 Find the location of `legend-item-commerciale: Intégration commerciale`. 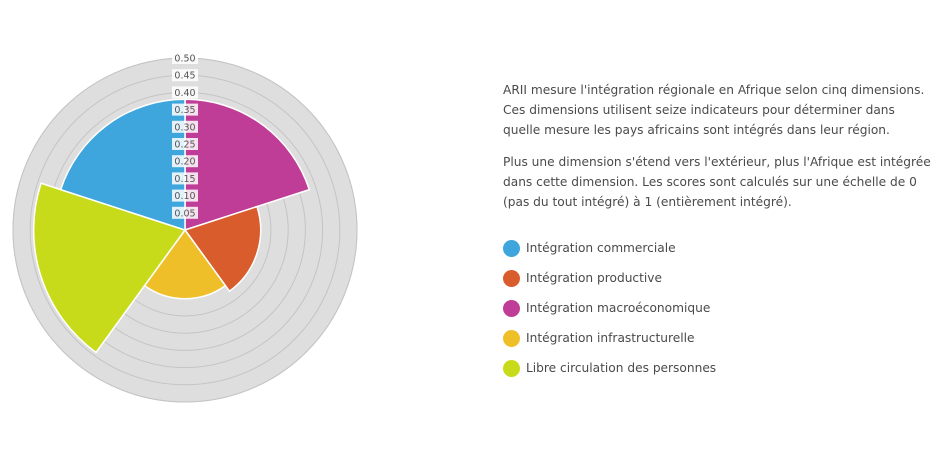

legend-item-commerciale: Intégration commerciale is located at coordinates (609, 248).